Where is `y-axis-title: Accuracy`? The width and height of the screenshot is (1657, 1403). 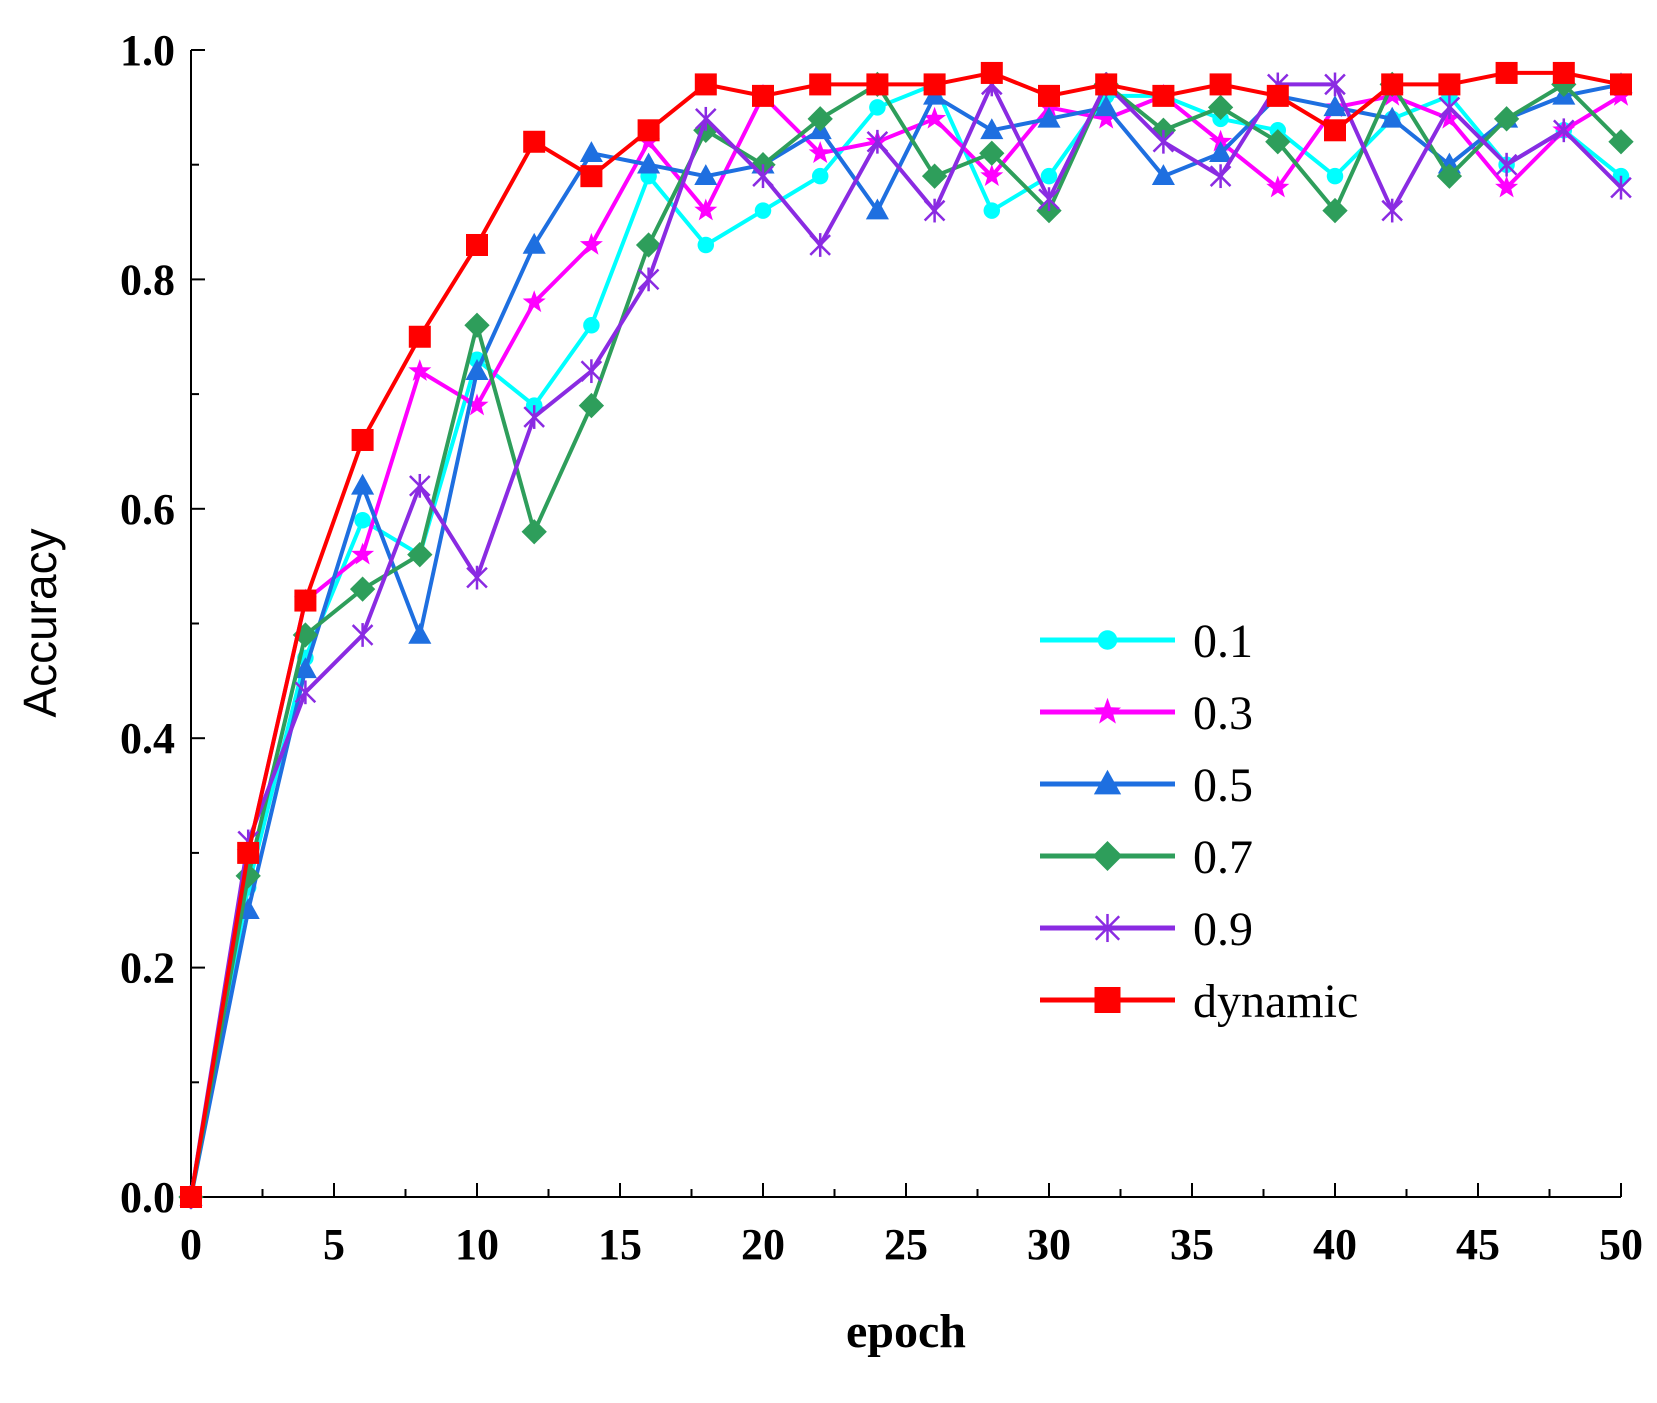 y-axis-title: Accuracy is located at coordinates (40, 622).